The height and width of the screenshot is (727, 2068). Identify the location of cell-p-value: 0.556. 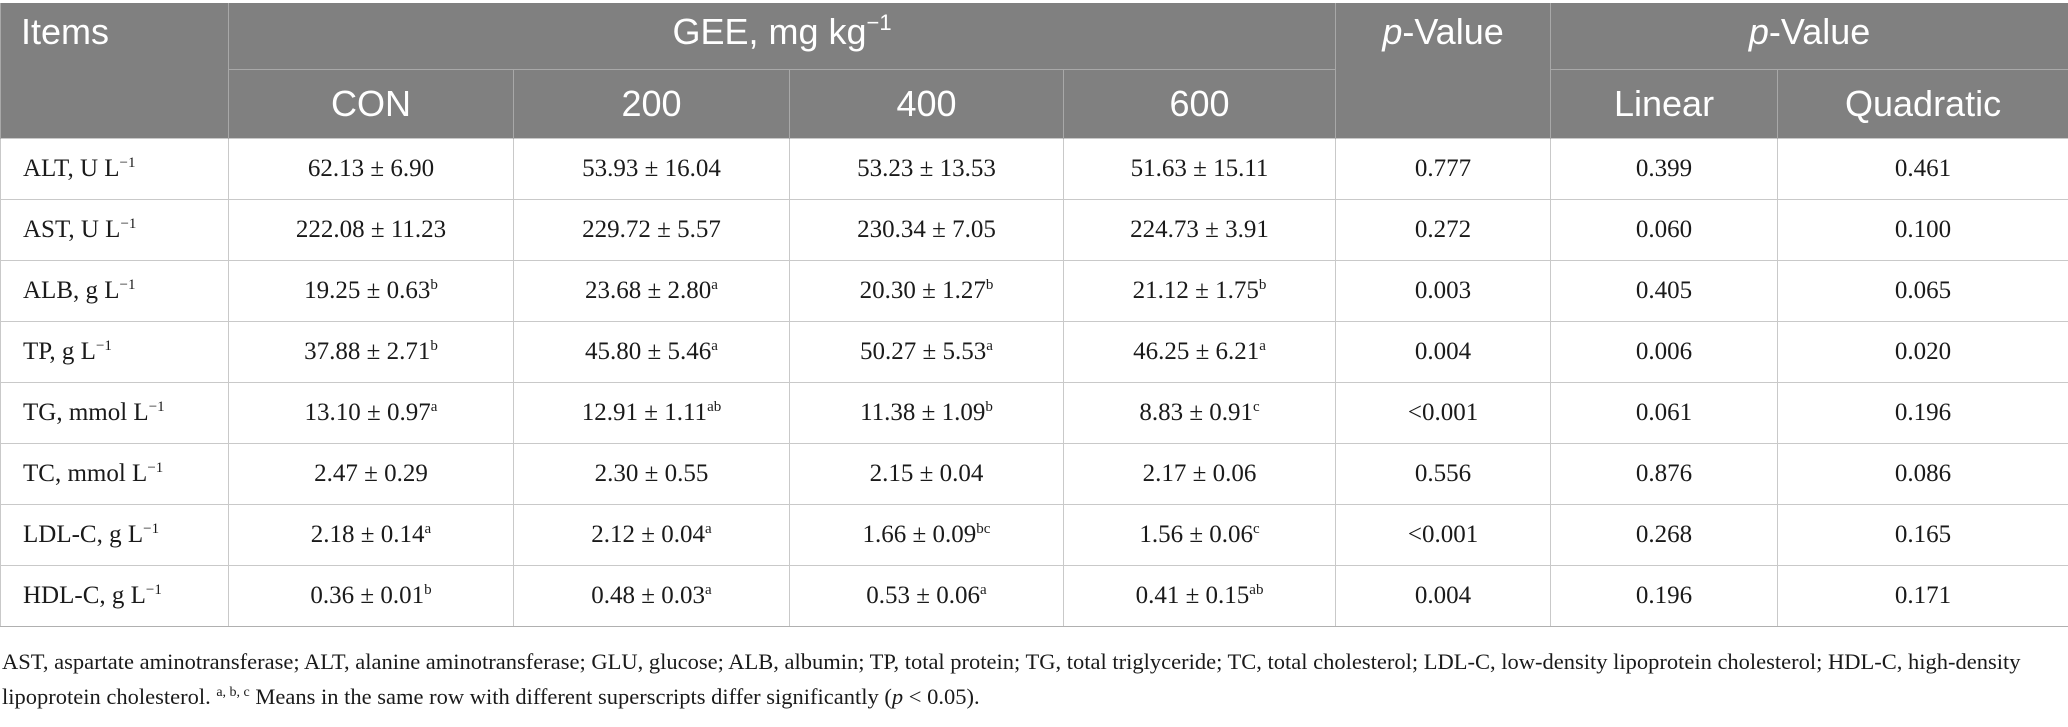
(1443, 473).